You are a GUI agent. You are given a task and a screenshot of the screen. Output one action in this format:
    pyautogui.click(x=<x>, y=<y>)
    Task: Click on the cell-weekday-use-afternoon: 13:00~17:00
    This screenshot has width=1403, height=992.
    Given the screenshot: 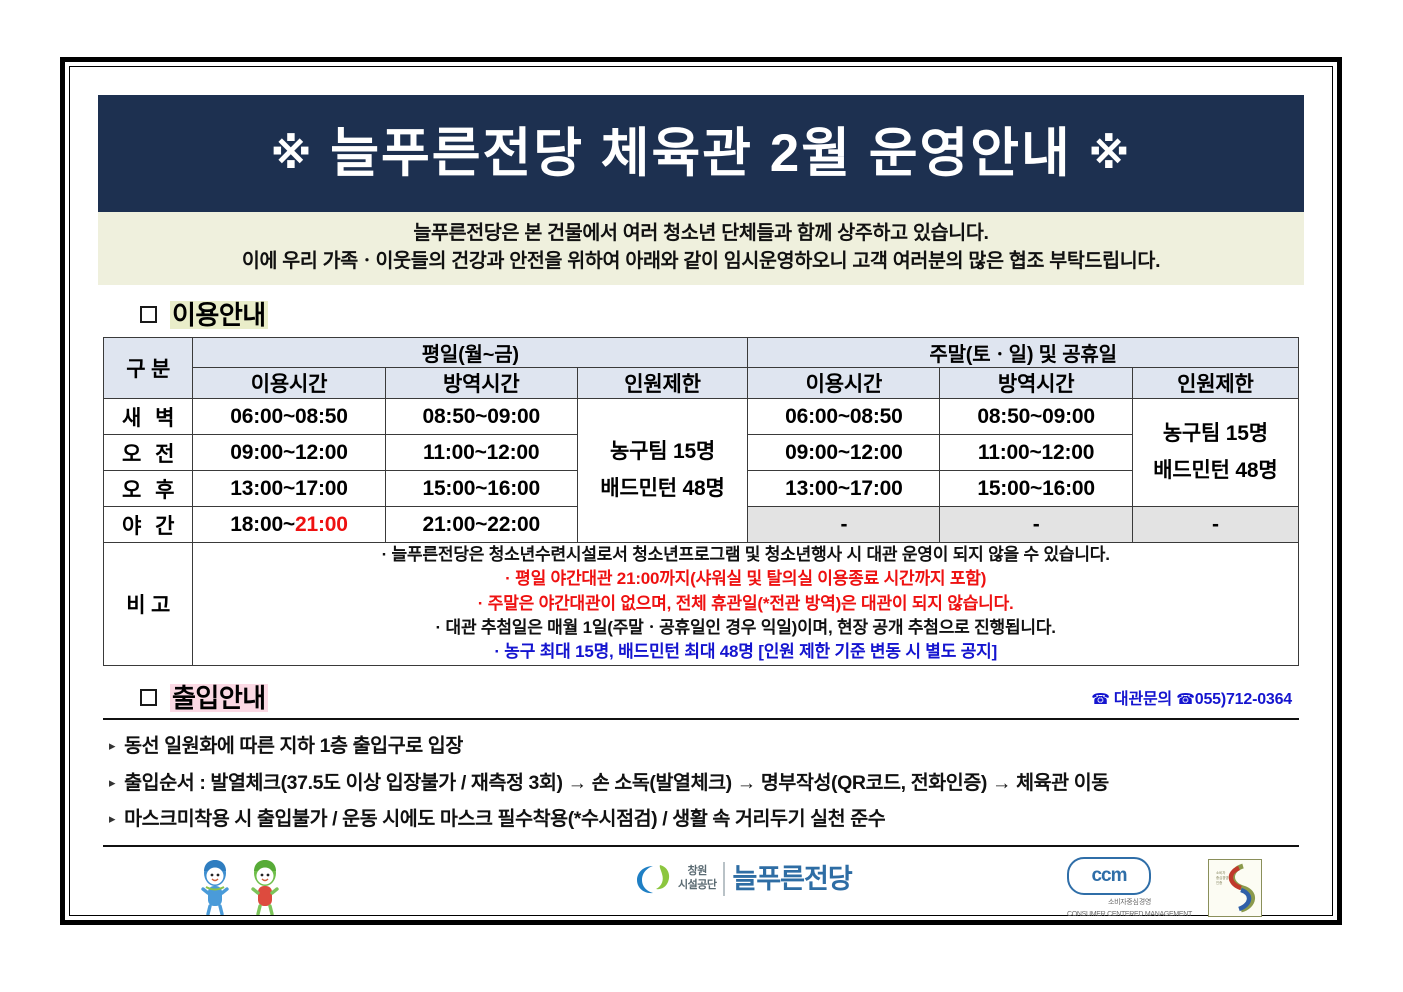 What is the action you would take?
    pyautogui.click(x=289, y=489)
    